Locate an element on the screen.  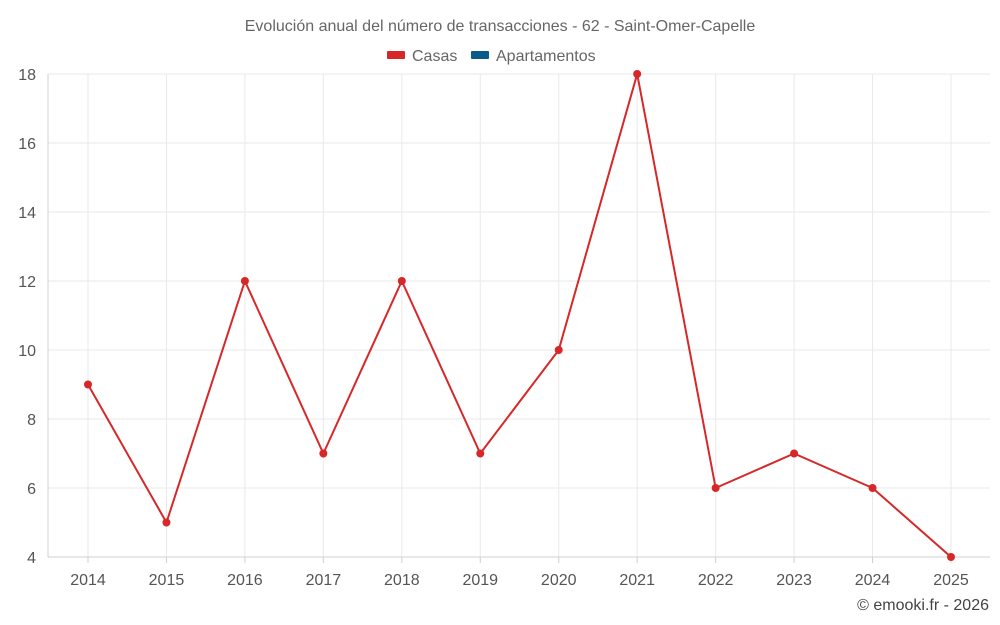
x-tick-label: 2015 is located at coordinates (167, 580).